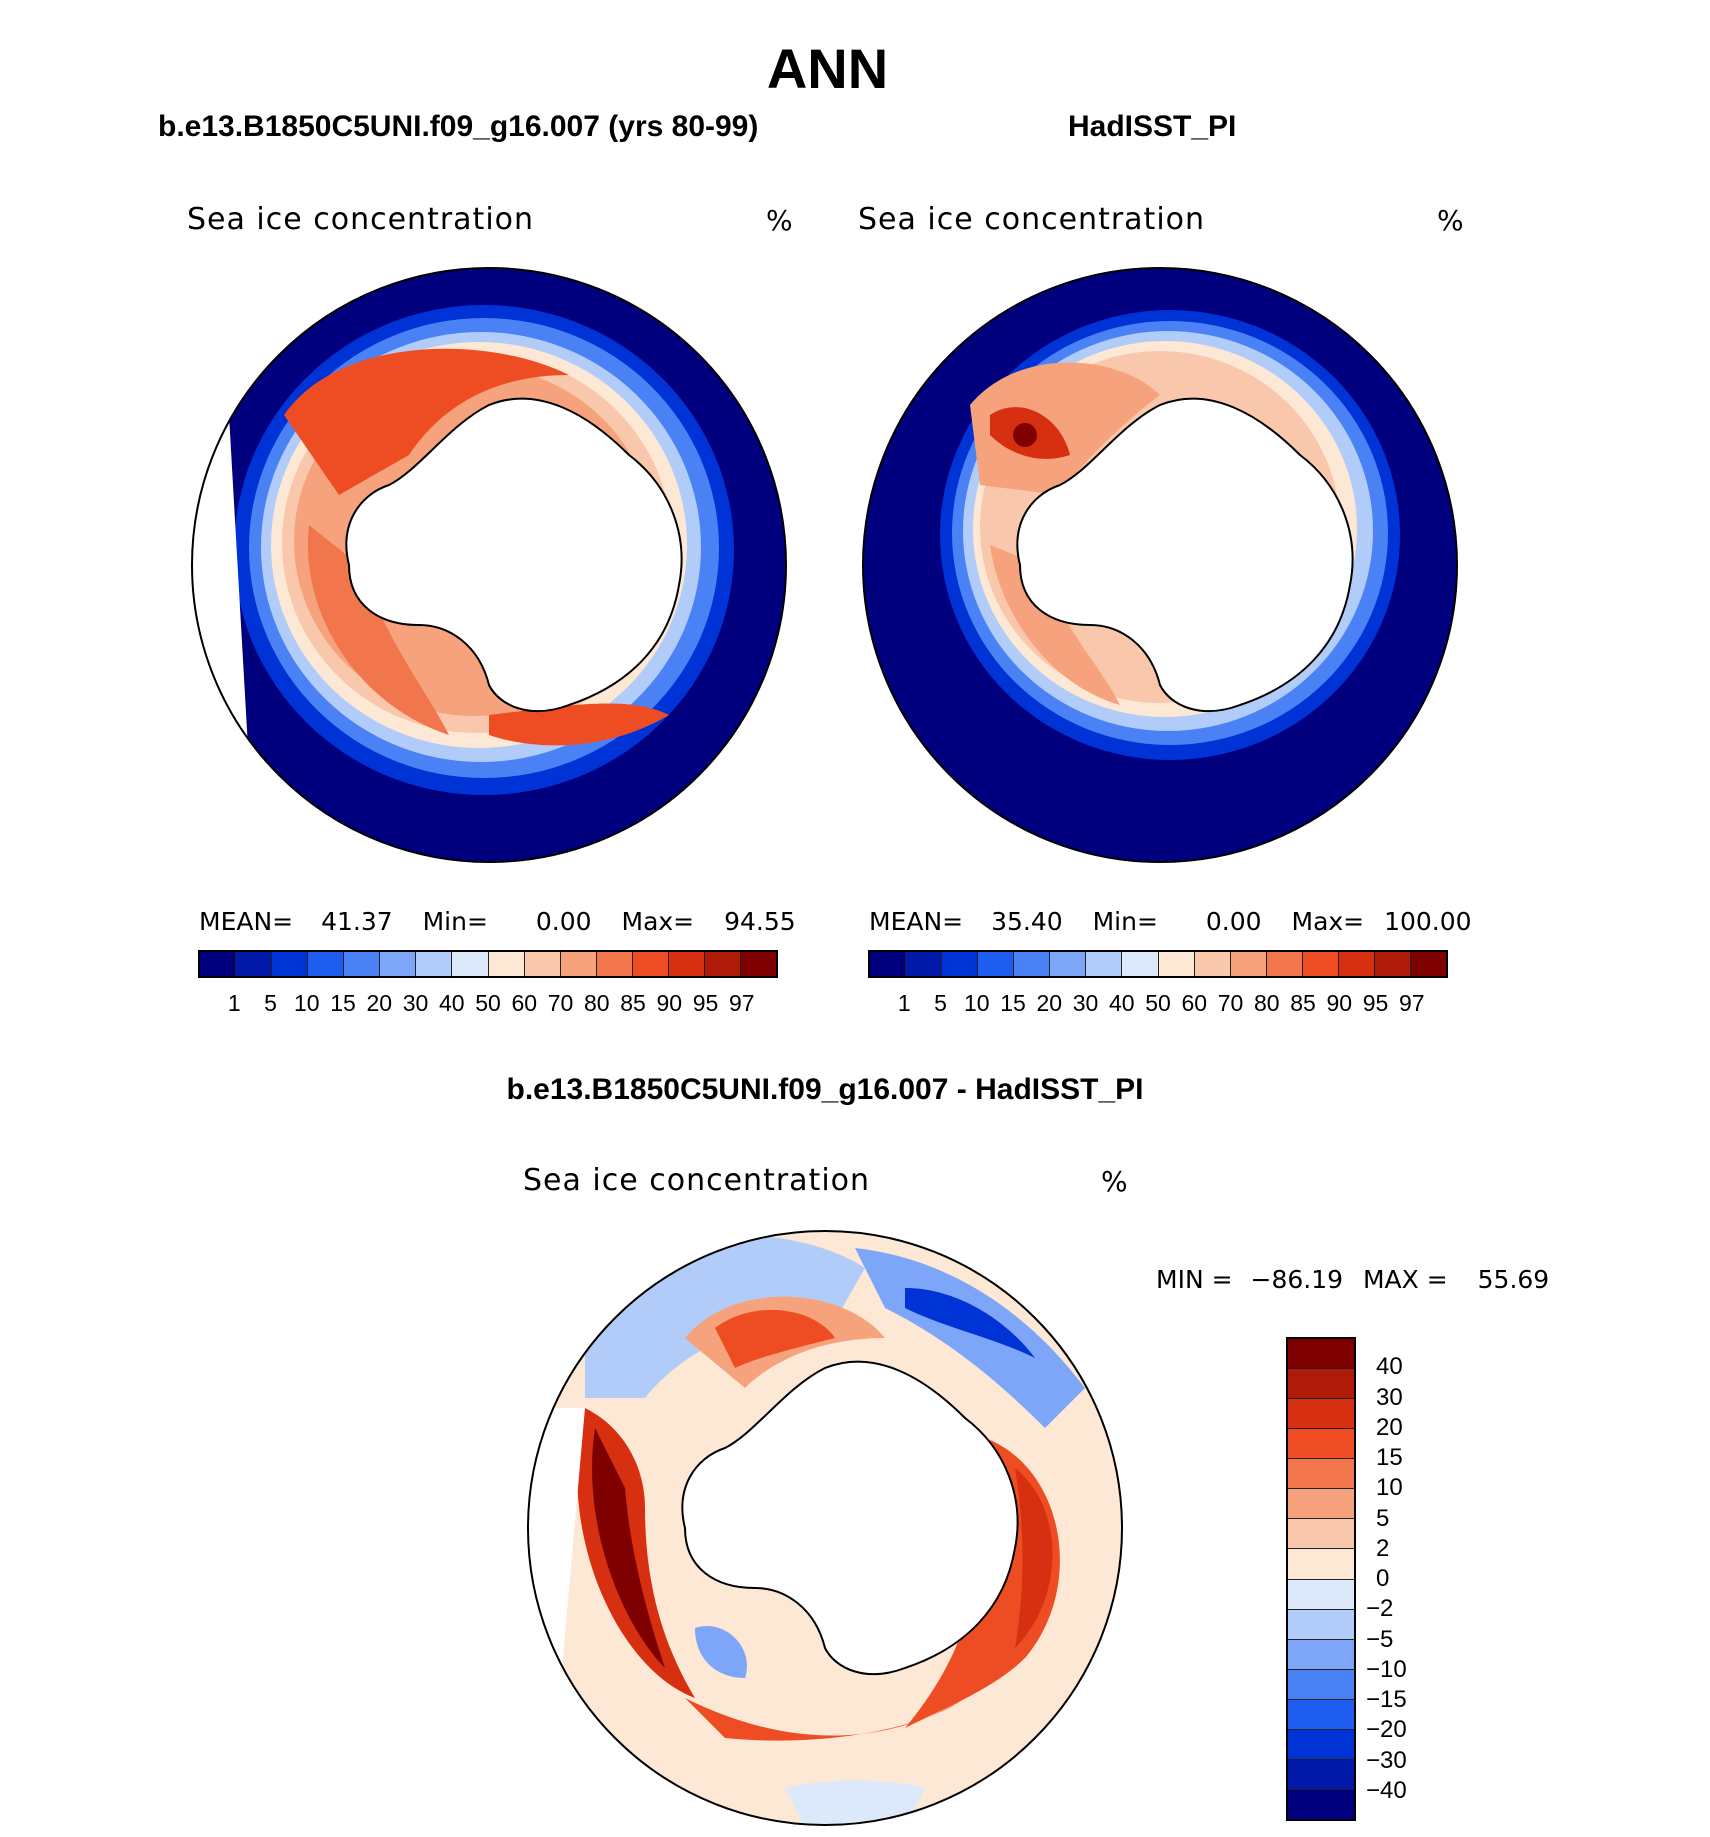 The height and width of the screenshot is (1837, 1710). I want to click on diff-variable-label: Sea ice concentration, so click(697, 1180).